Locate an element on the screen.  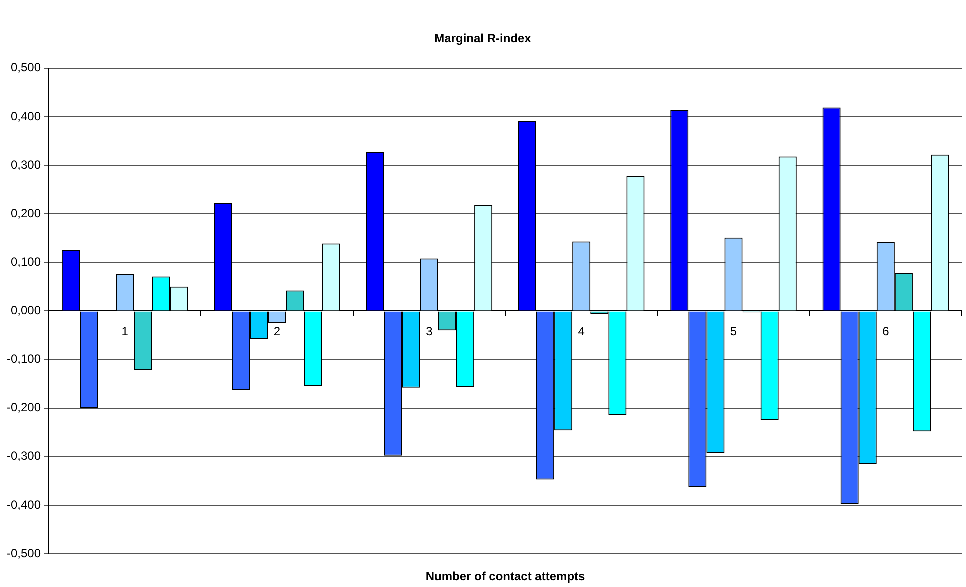
x-tick-label: 6 is located at coordinates (886, 331).